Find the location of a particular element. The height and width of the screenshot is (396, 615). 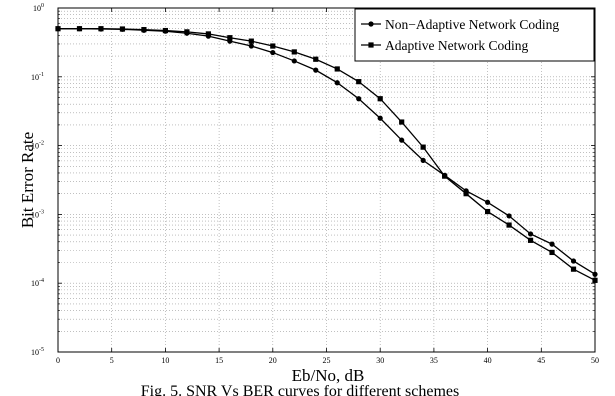

x-tick-label: 0 is located at coordinates (58, 360).